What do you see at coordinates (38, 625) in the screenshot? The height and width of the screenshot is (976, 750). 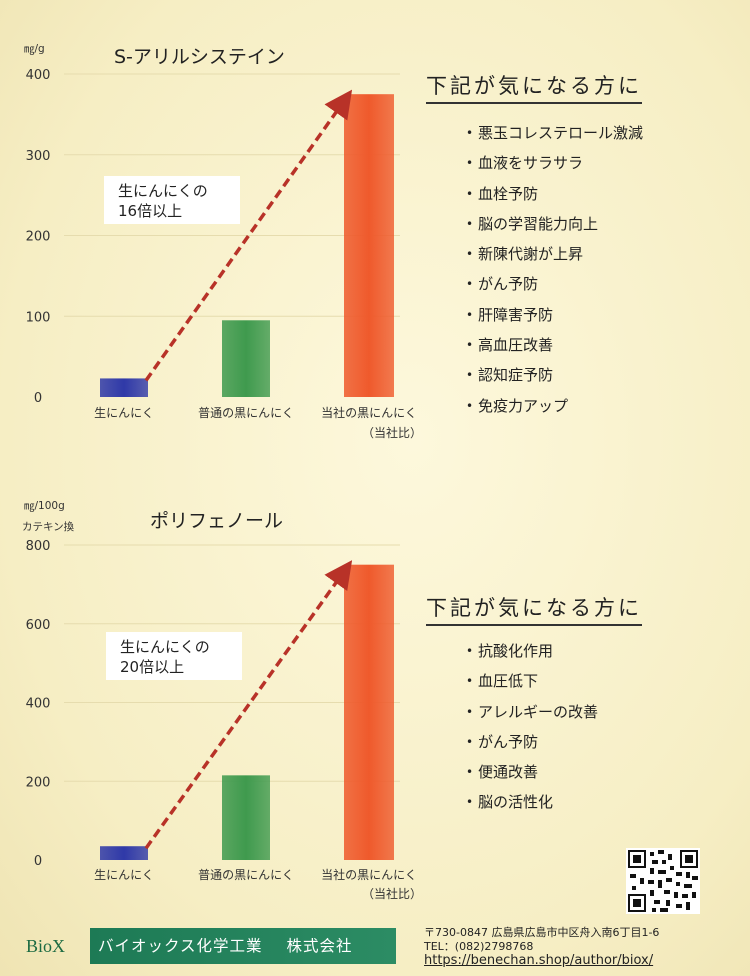 I see `y-tick-label: 600` at bounding box center [38, 625].